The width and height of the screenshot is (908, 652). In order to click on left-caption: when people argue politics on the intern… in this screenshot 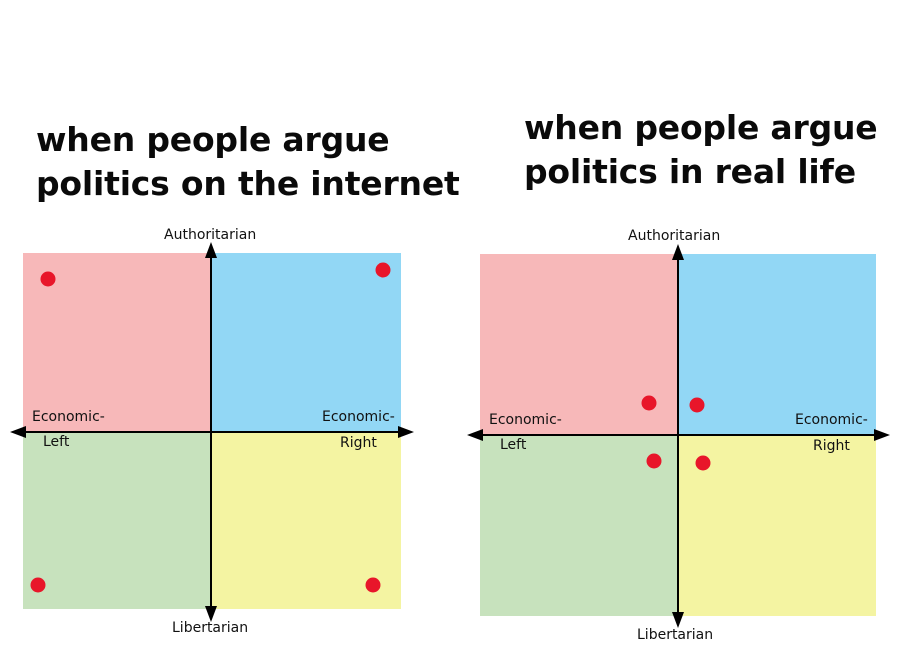, I will do `click(248, 162)`.